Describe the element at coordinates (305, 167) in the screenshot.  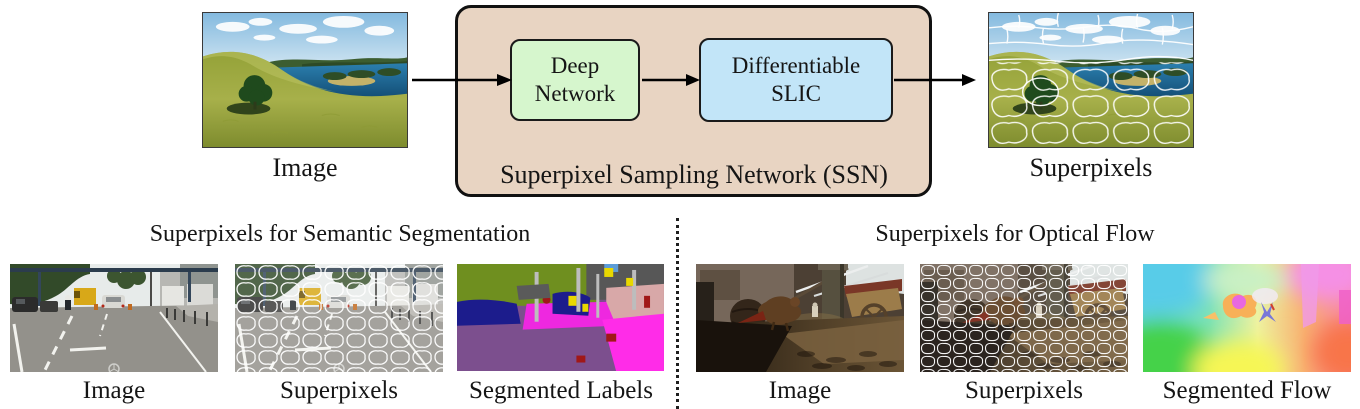
I see `input-image-caption: Image` at that location.